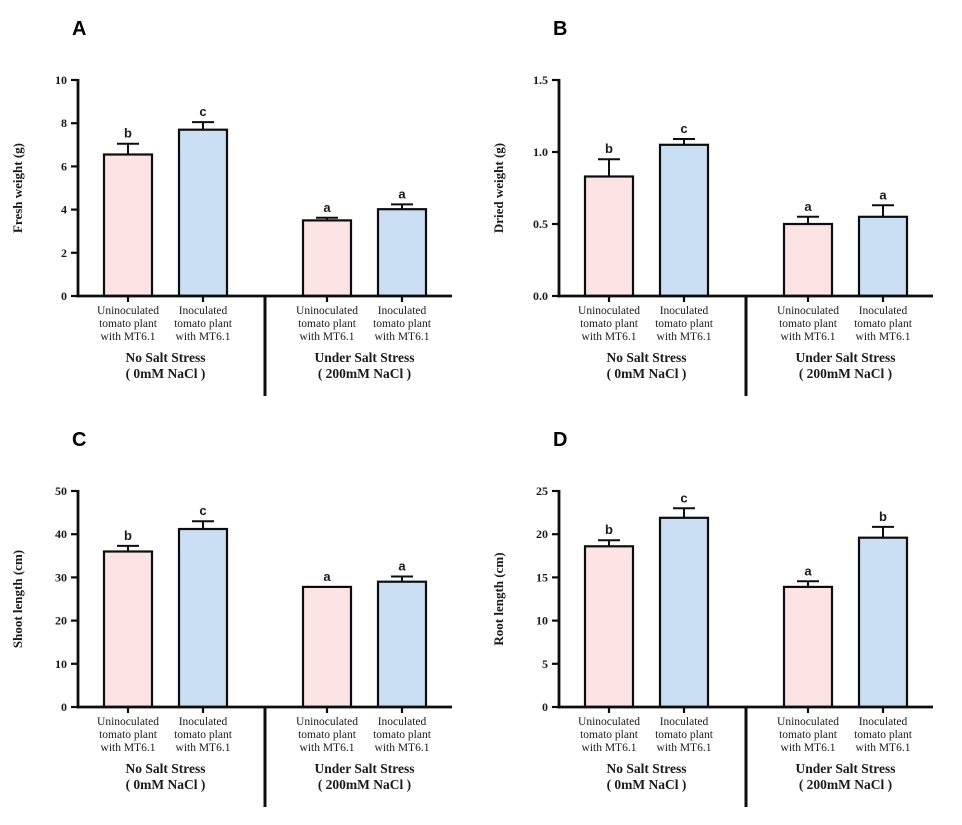 The height and width of the screenshot is (825, 962). I want to click on y-tick-label: 50, so click(61, 491).